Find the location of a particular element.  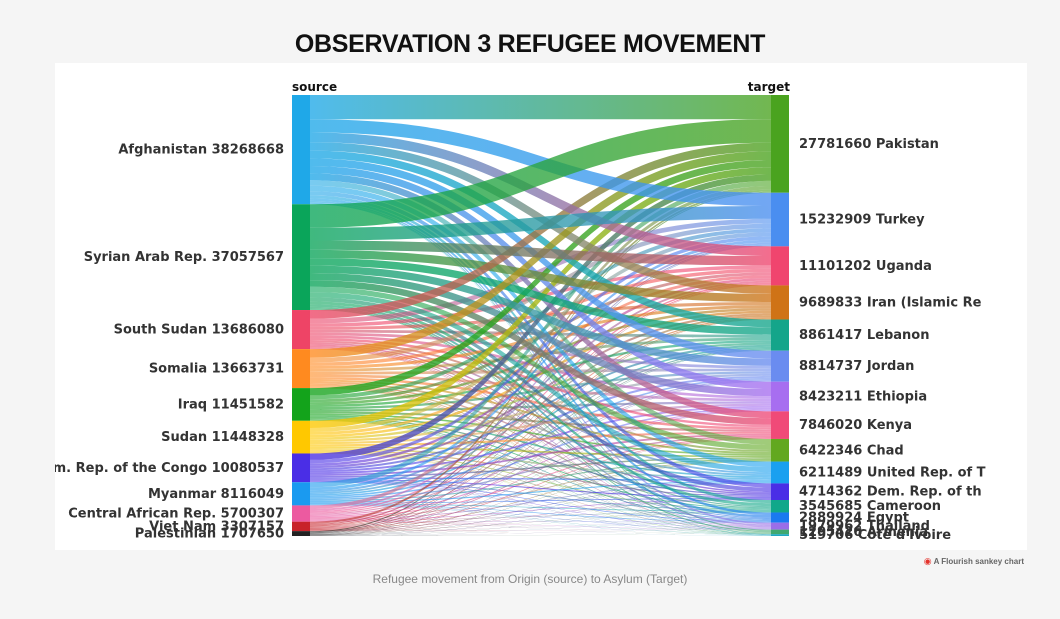

flow-somalia-to-united-rep-of-t is located at coordinates (540, 429).